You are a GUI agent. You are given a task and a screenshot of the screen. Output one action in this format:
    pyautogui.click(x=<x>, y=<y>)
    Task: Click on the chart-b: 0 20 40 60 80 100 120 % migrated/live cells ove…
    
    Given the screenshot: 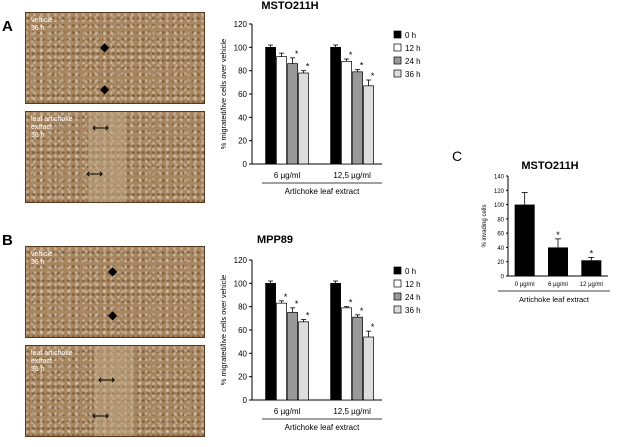 What is the action you would take?
    pyautogui.click(x=320, y=344)
    